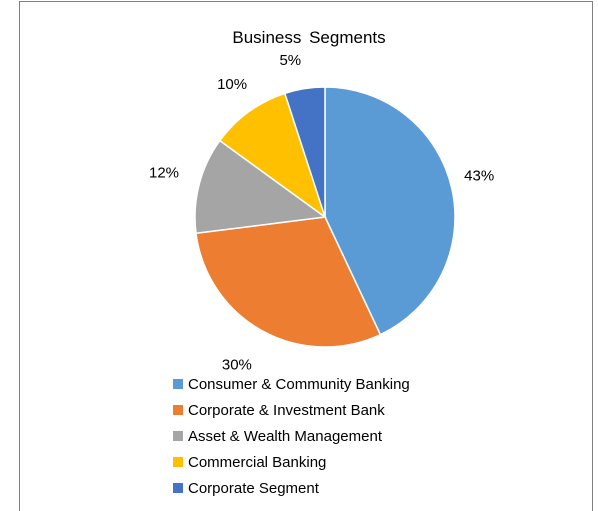  What do you see at coordinates (257, 462) in the screenshot?
I see `legend-label: Commercial Banking` at bounding box center [257, 462].